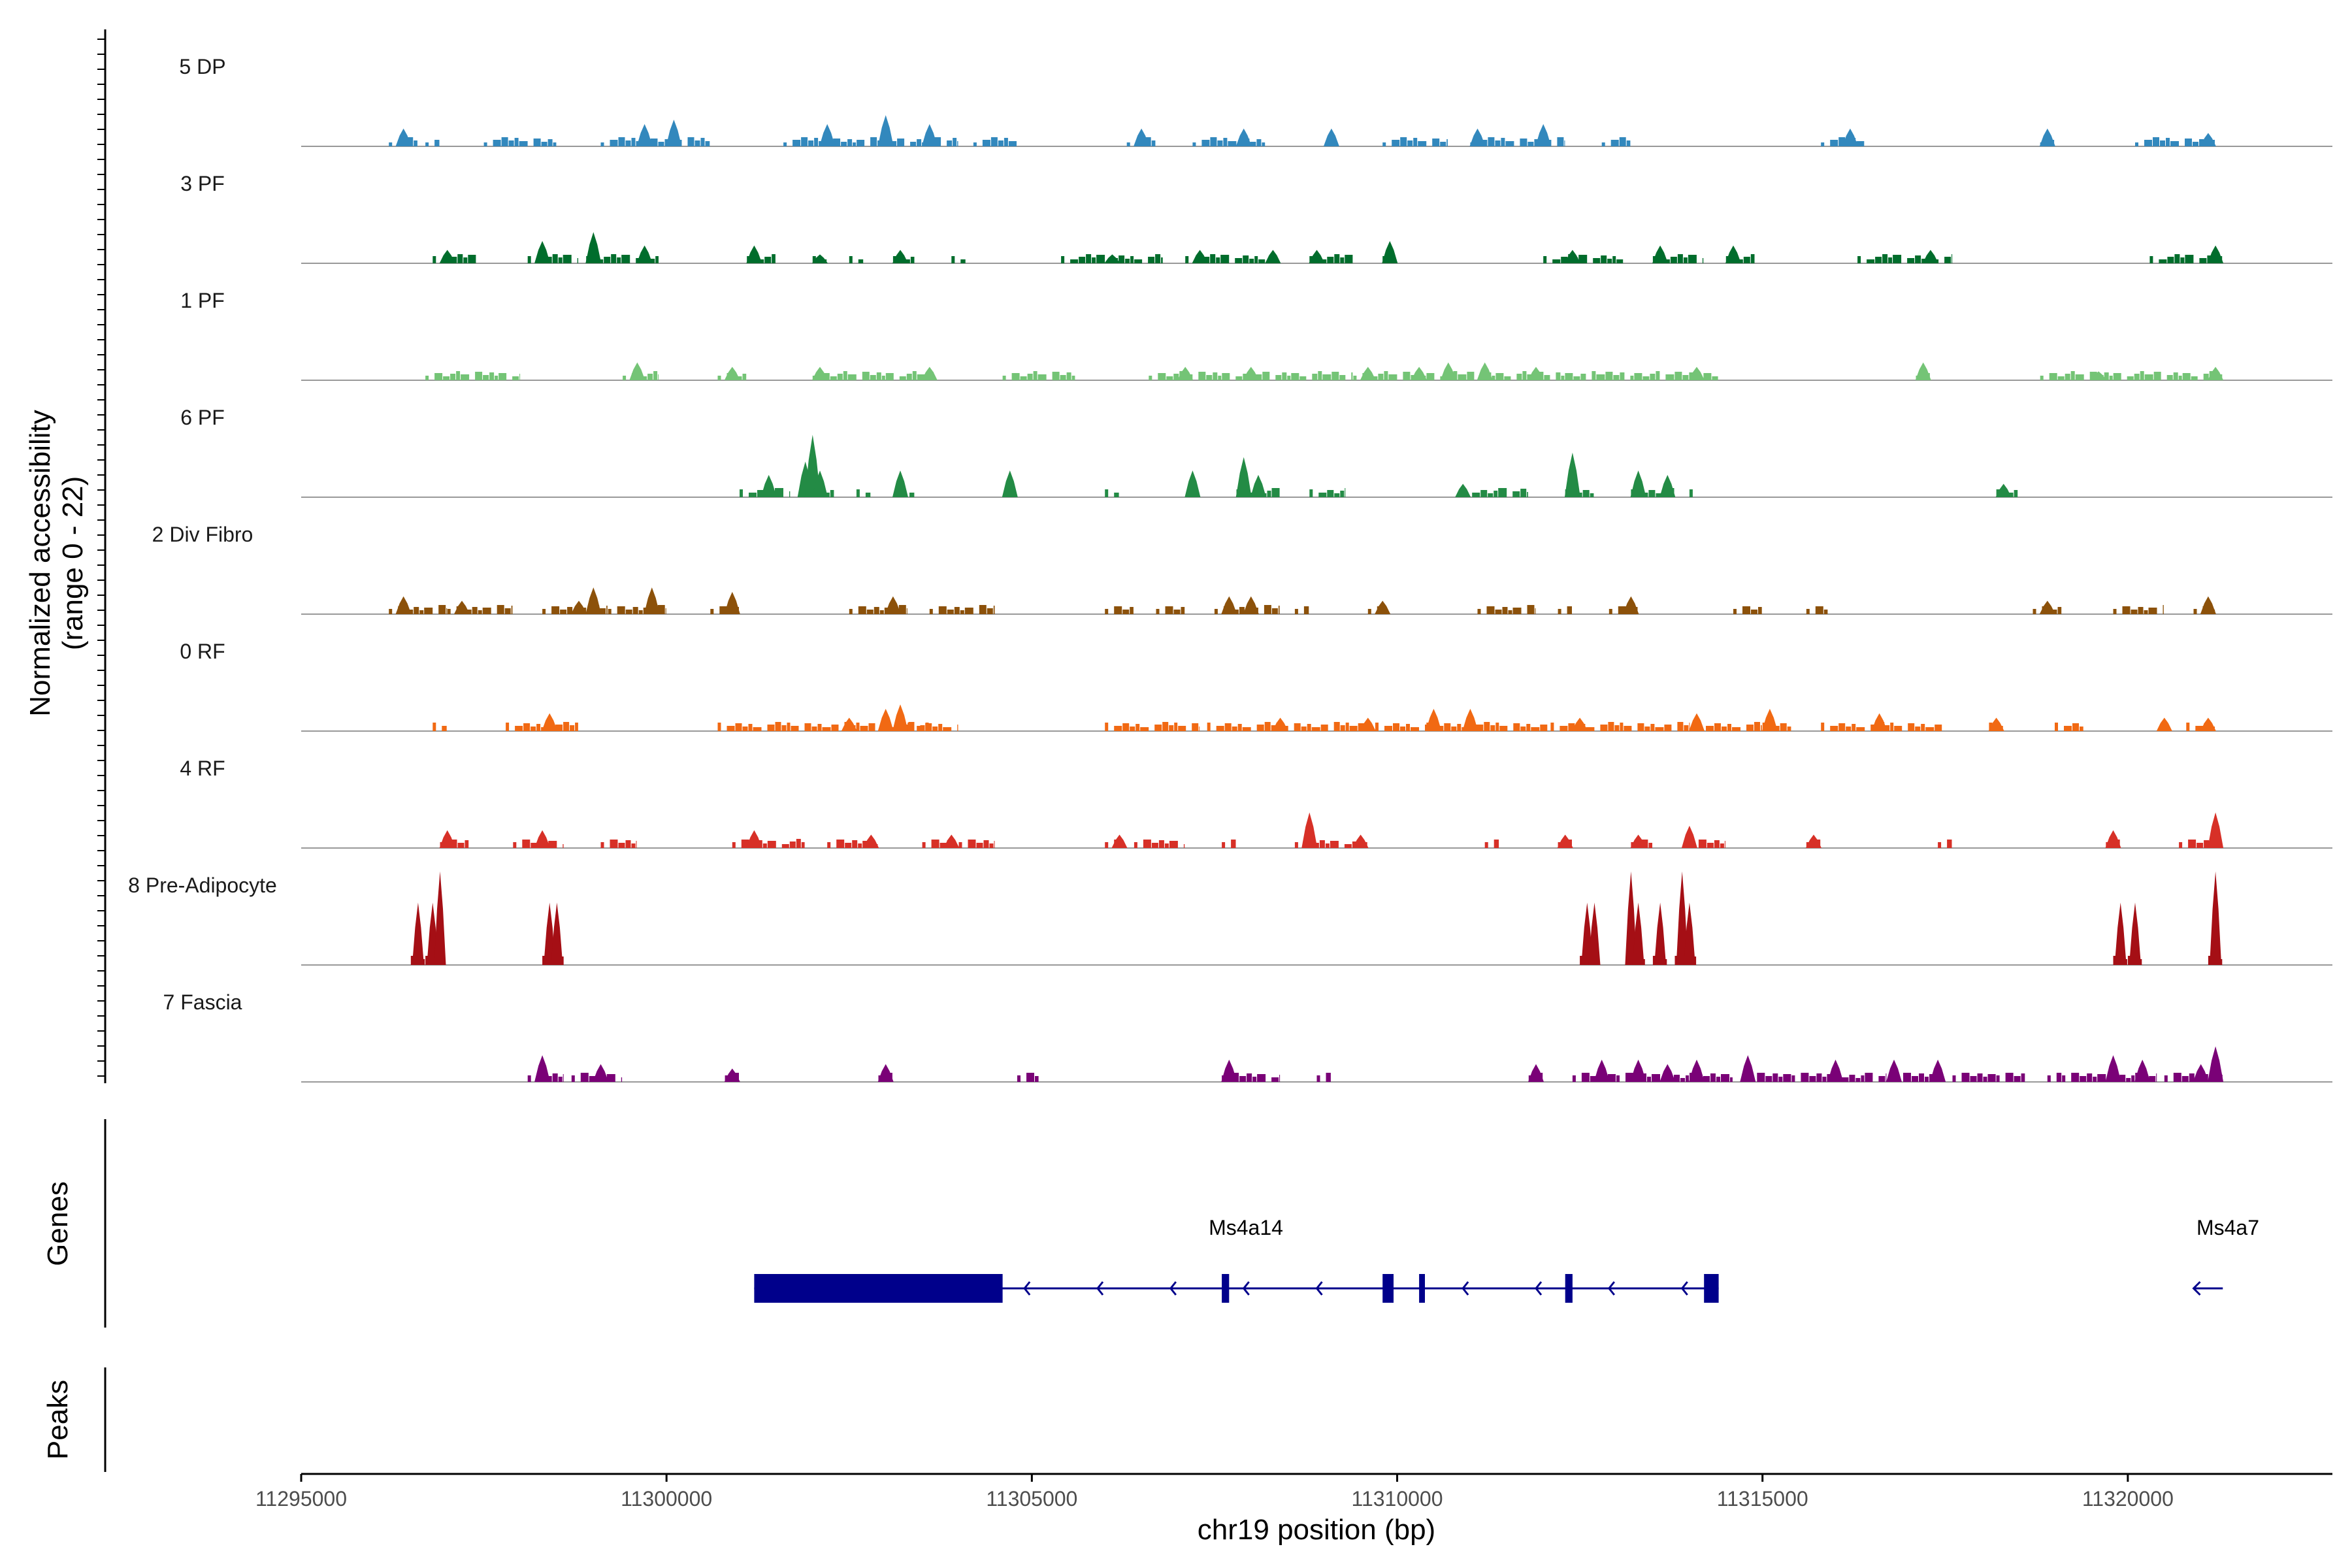  What do you see at coordinates (1031, 1499) in the screenshot?
I see `x-tick-label: 11305000` at bounding box center [1031, 1499].